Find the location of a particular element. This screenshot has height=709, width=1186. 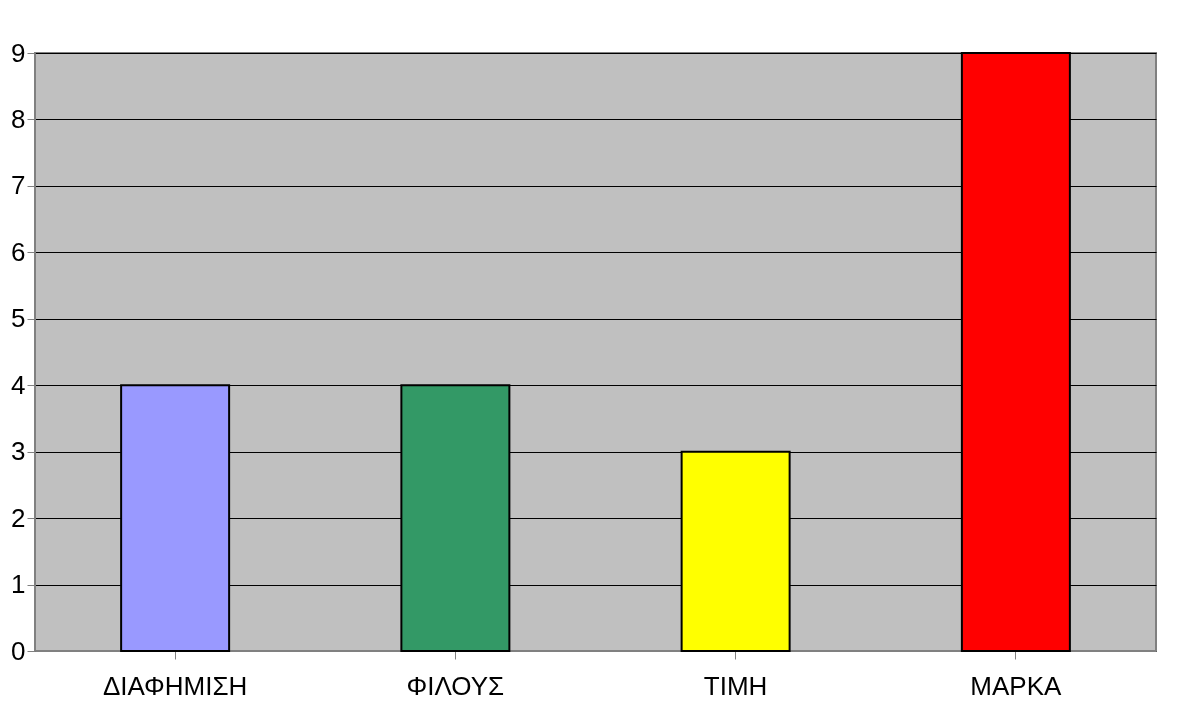

y-tick-label: 4 is located at coordinates (18, 384).